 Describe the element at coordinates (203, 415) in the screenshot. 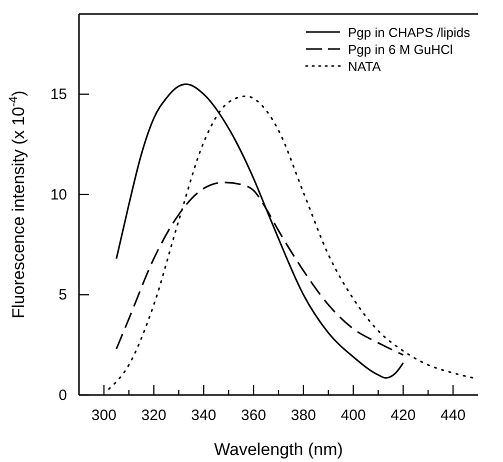

I see `x-tick-label: 340` at that location.